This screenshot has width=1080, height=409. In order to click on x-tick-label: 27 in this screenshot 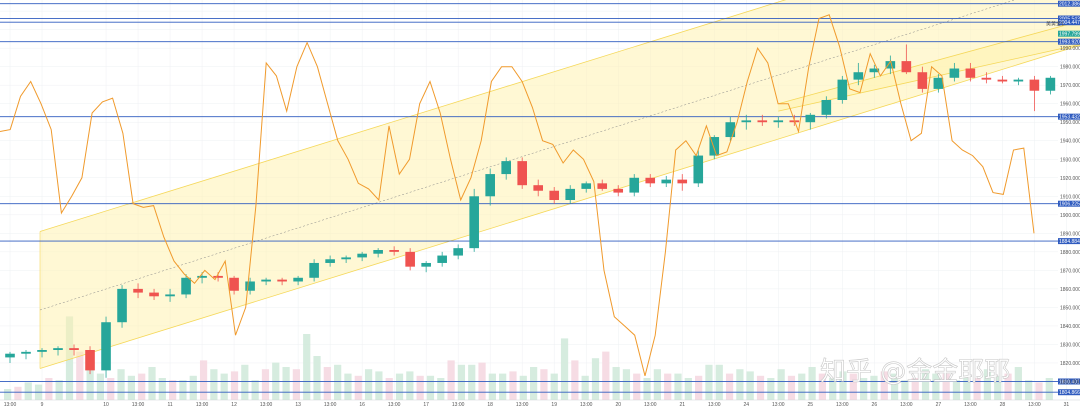, I will do `click(939, 405)`.